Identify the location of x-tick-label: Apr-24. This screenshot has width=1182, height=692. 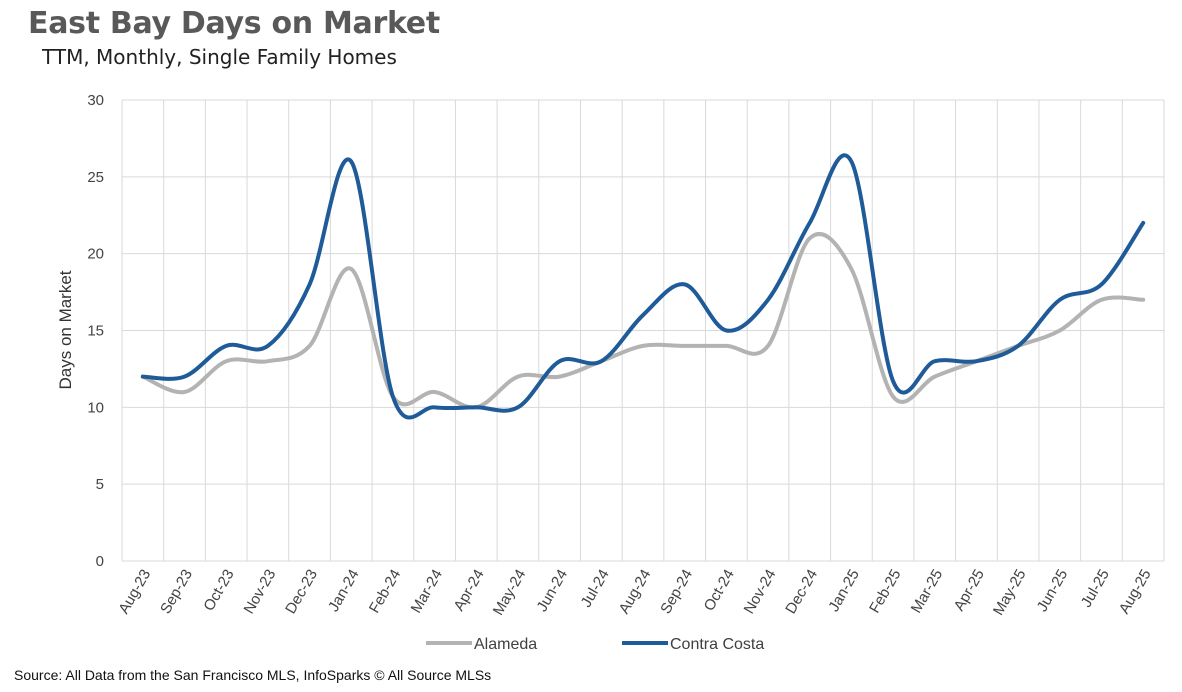
(469, 590).